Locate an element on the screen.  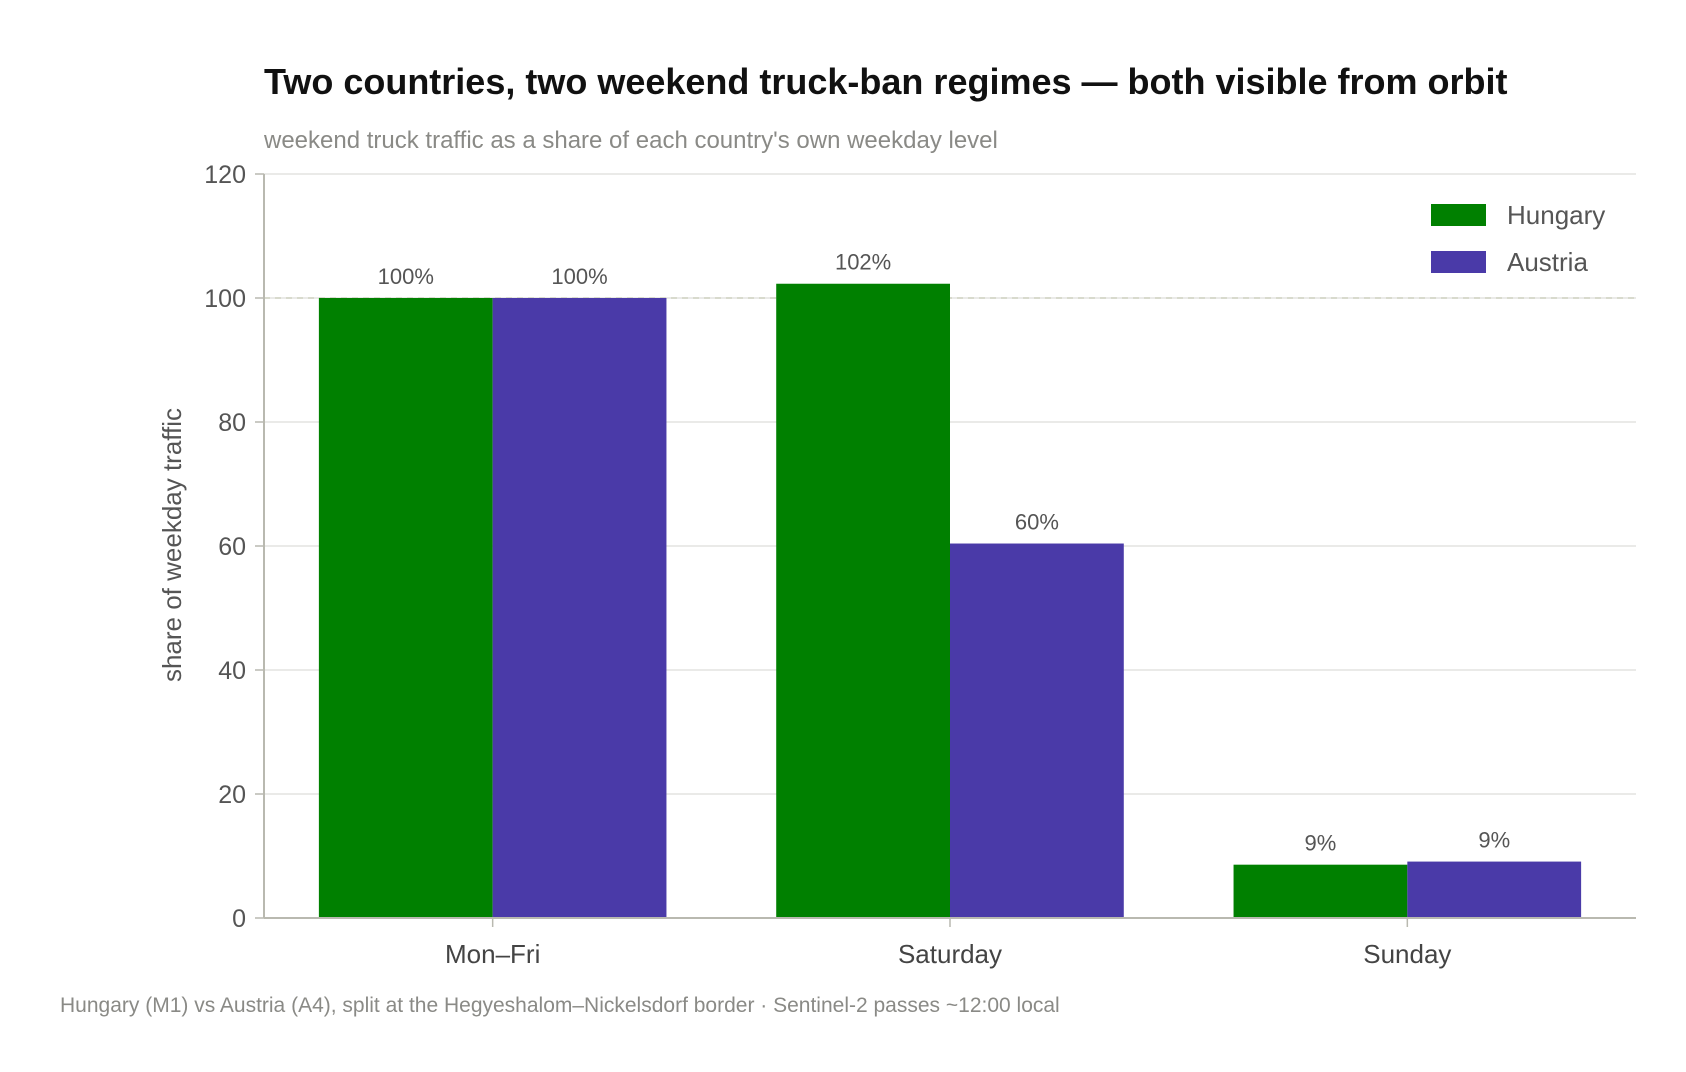
y-tick-label-20: 20 is located at coordinates (232, 795).